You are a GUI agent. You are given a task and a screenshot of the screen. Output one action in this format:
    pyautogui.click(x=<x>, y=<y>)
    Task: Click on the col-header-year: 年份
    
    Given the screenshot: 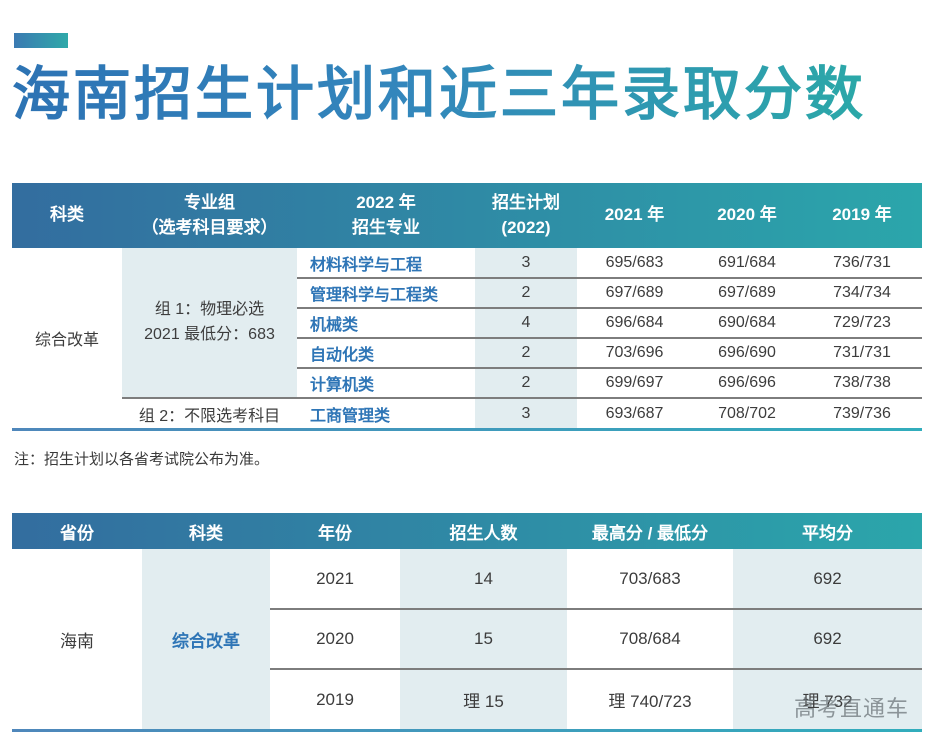 What is the action you would take?
    pyautogui.click(x=335, y=533)
    